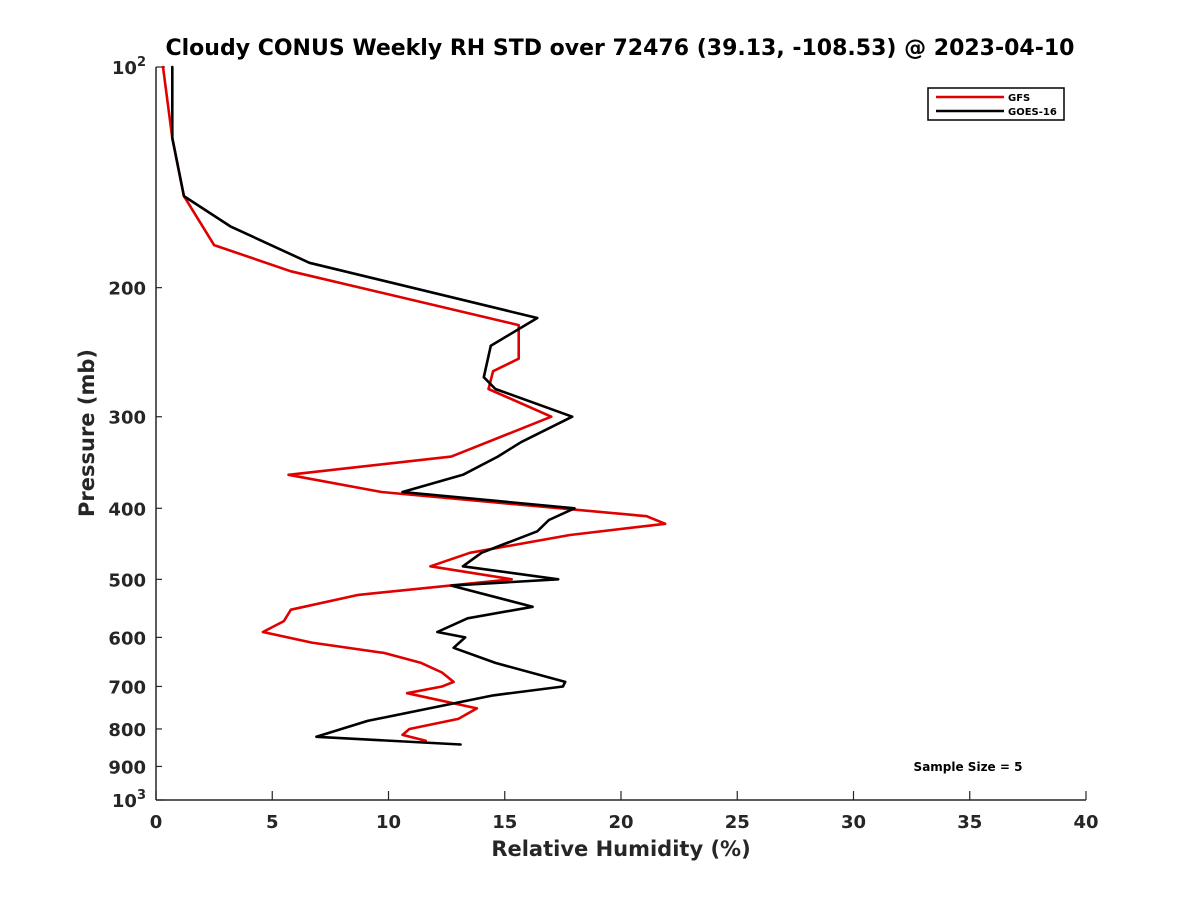 The width and height of the screenshot is (1200, 900). Describe the element at coordinates (968, 767) in the screenshot. I see `sample-size-annotation: Sample Size = 5` at that location.